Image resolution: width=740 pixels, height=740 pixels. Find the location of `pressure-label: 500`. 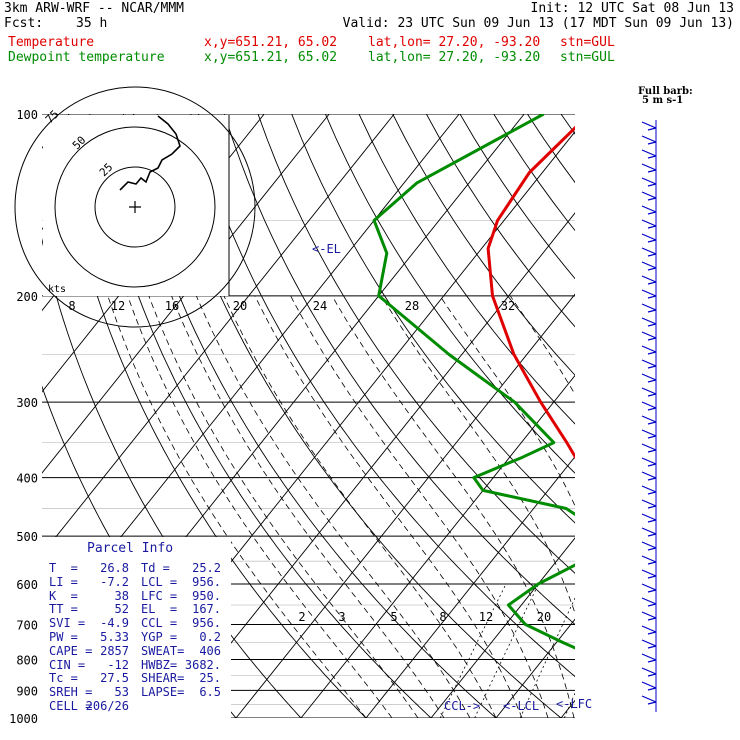

pressure-label: 500 is located at coordinates (27, 537).